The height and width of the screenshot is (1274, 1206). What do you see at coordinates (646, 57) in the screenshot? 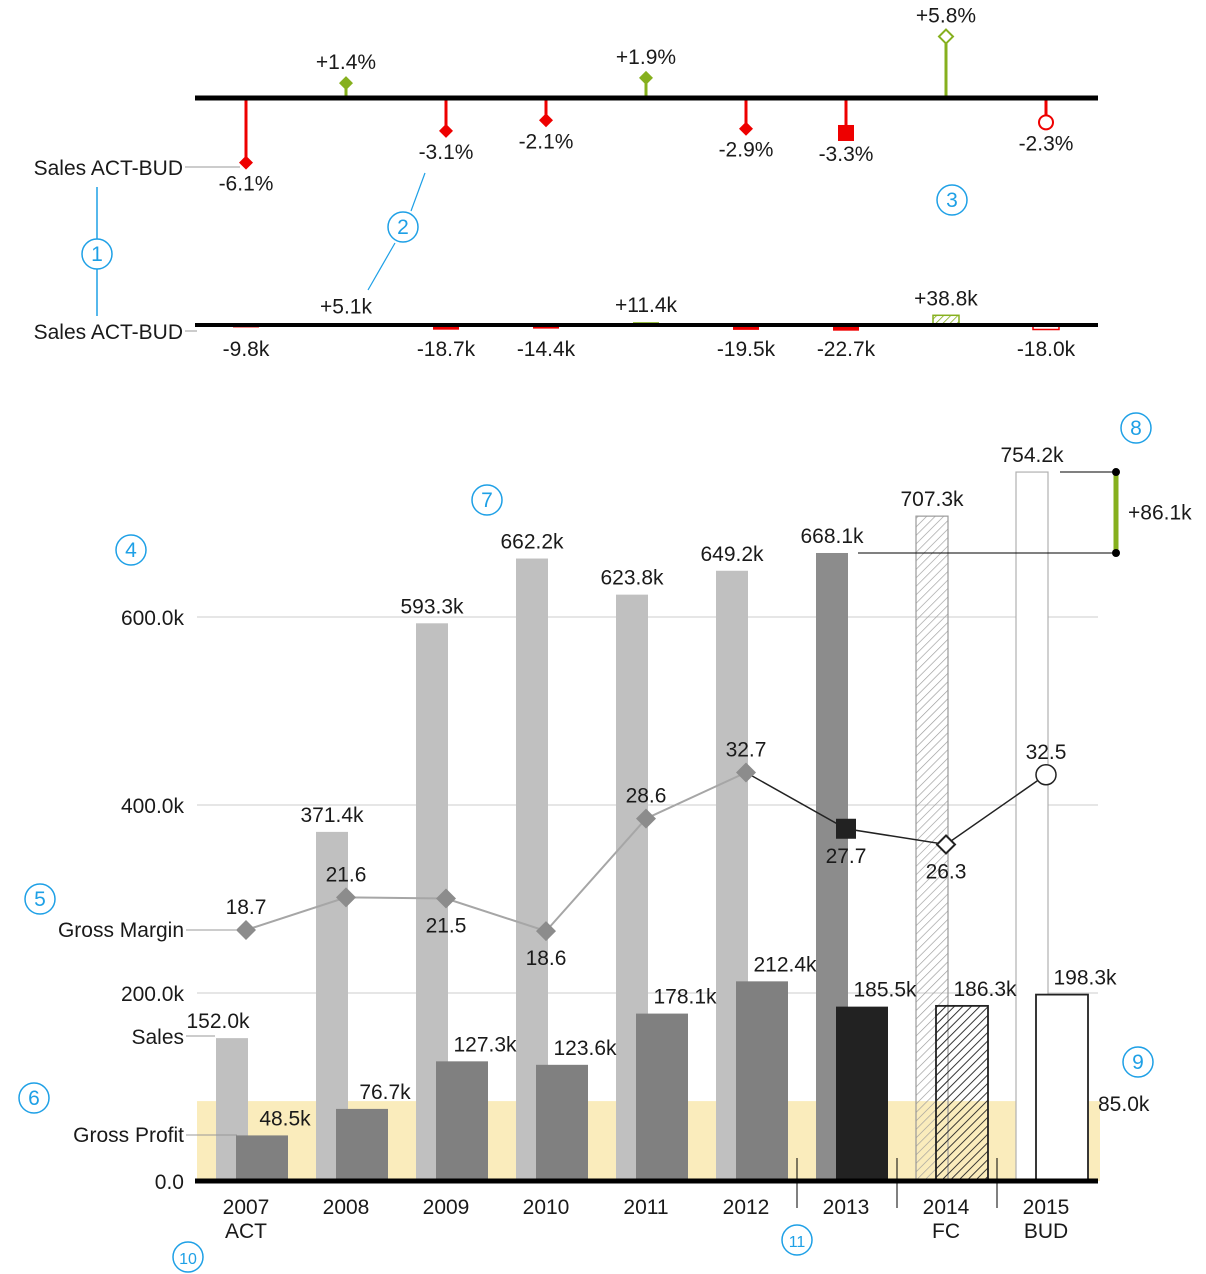
I see `pin-value-label: +1.9%` at bounding box center [646, 57].